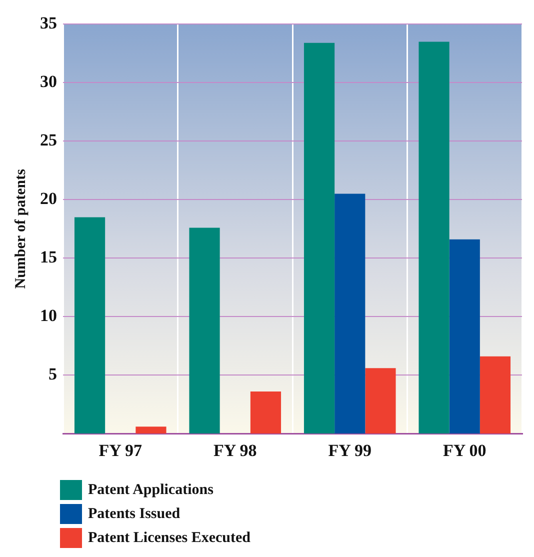  I want to click on y-tick-label: 15, so click(48, 257).